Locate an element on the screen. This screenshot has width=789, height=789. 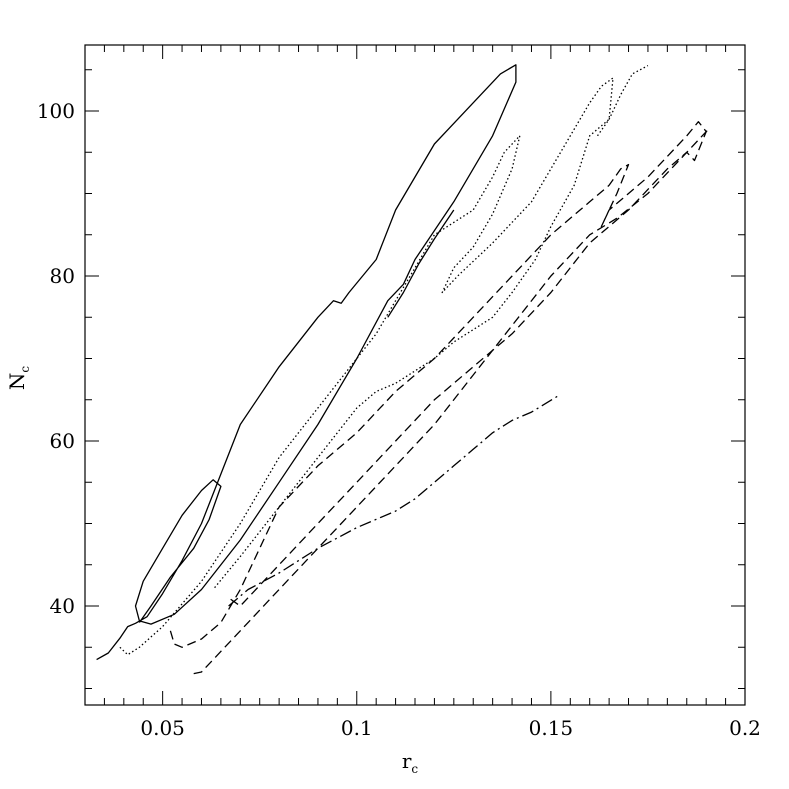
y-tick-label: 60 is located at coordinates (62, 441).